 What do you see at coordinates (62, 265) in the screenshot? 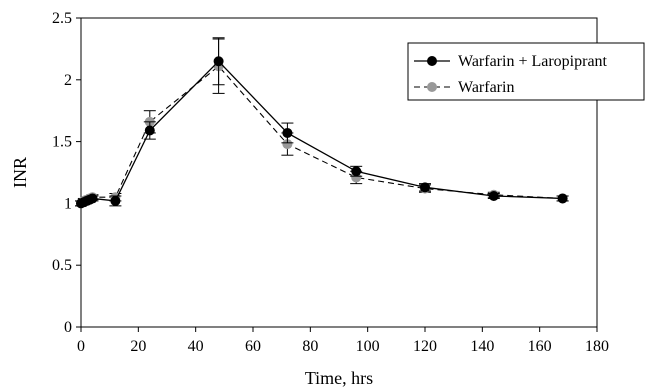
I see `y-tick-label: 0.5` at bounding box center [62, 265].